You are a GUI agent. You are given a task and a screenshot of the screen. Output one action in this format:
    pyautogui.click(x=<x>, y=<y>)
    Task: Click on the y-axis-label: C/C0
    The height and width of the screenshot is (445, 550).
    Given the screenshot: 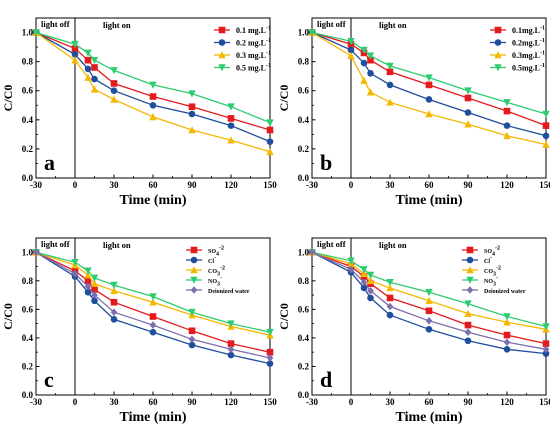 What is the action you would take?
    pyautogui.click(x=284, y=316)
    